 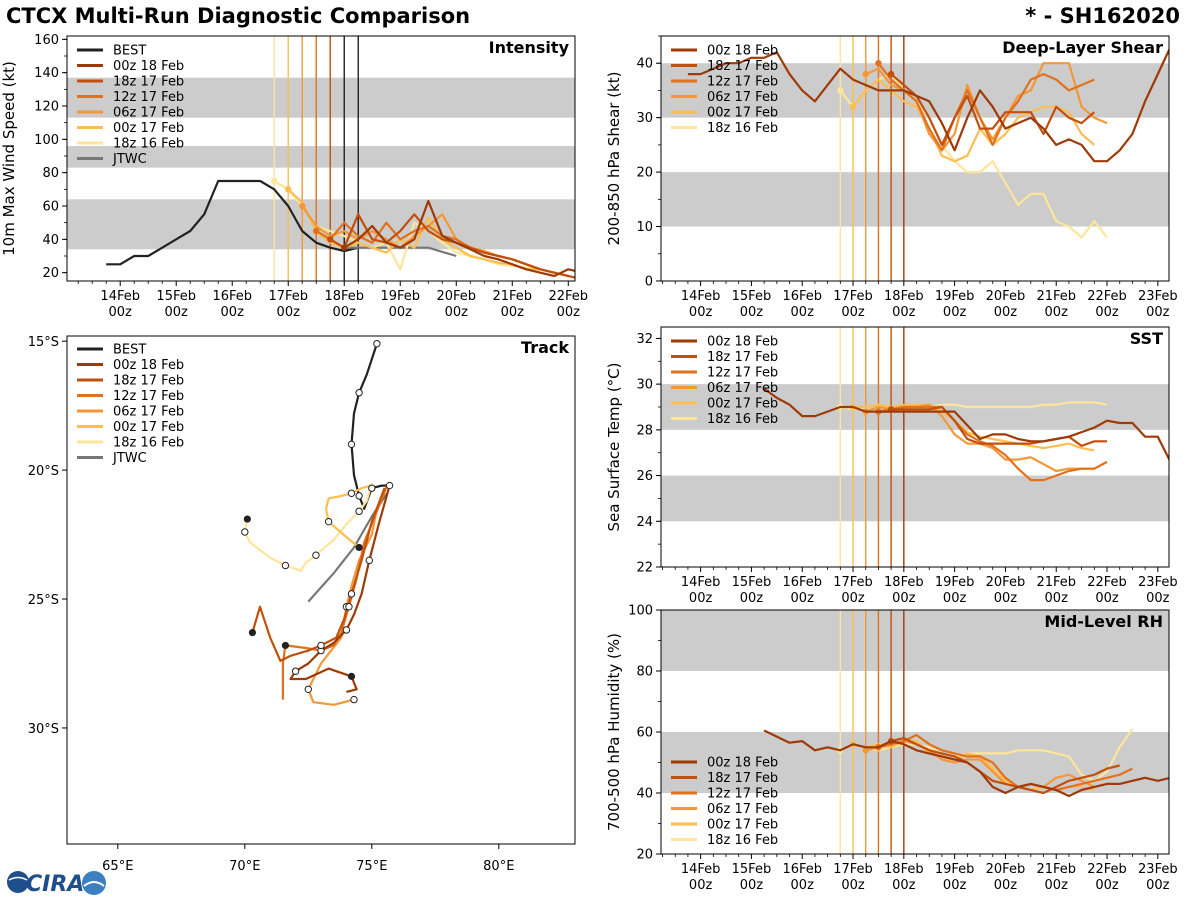 What do you see at coordinates (176, 296) in the screenshot?
I see `x-tick-label: 15Feb` at bounding box center [176, 296].